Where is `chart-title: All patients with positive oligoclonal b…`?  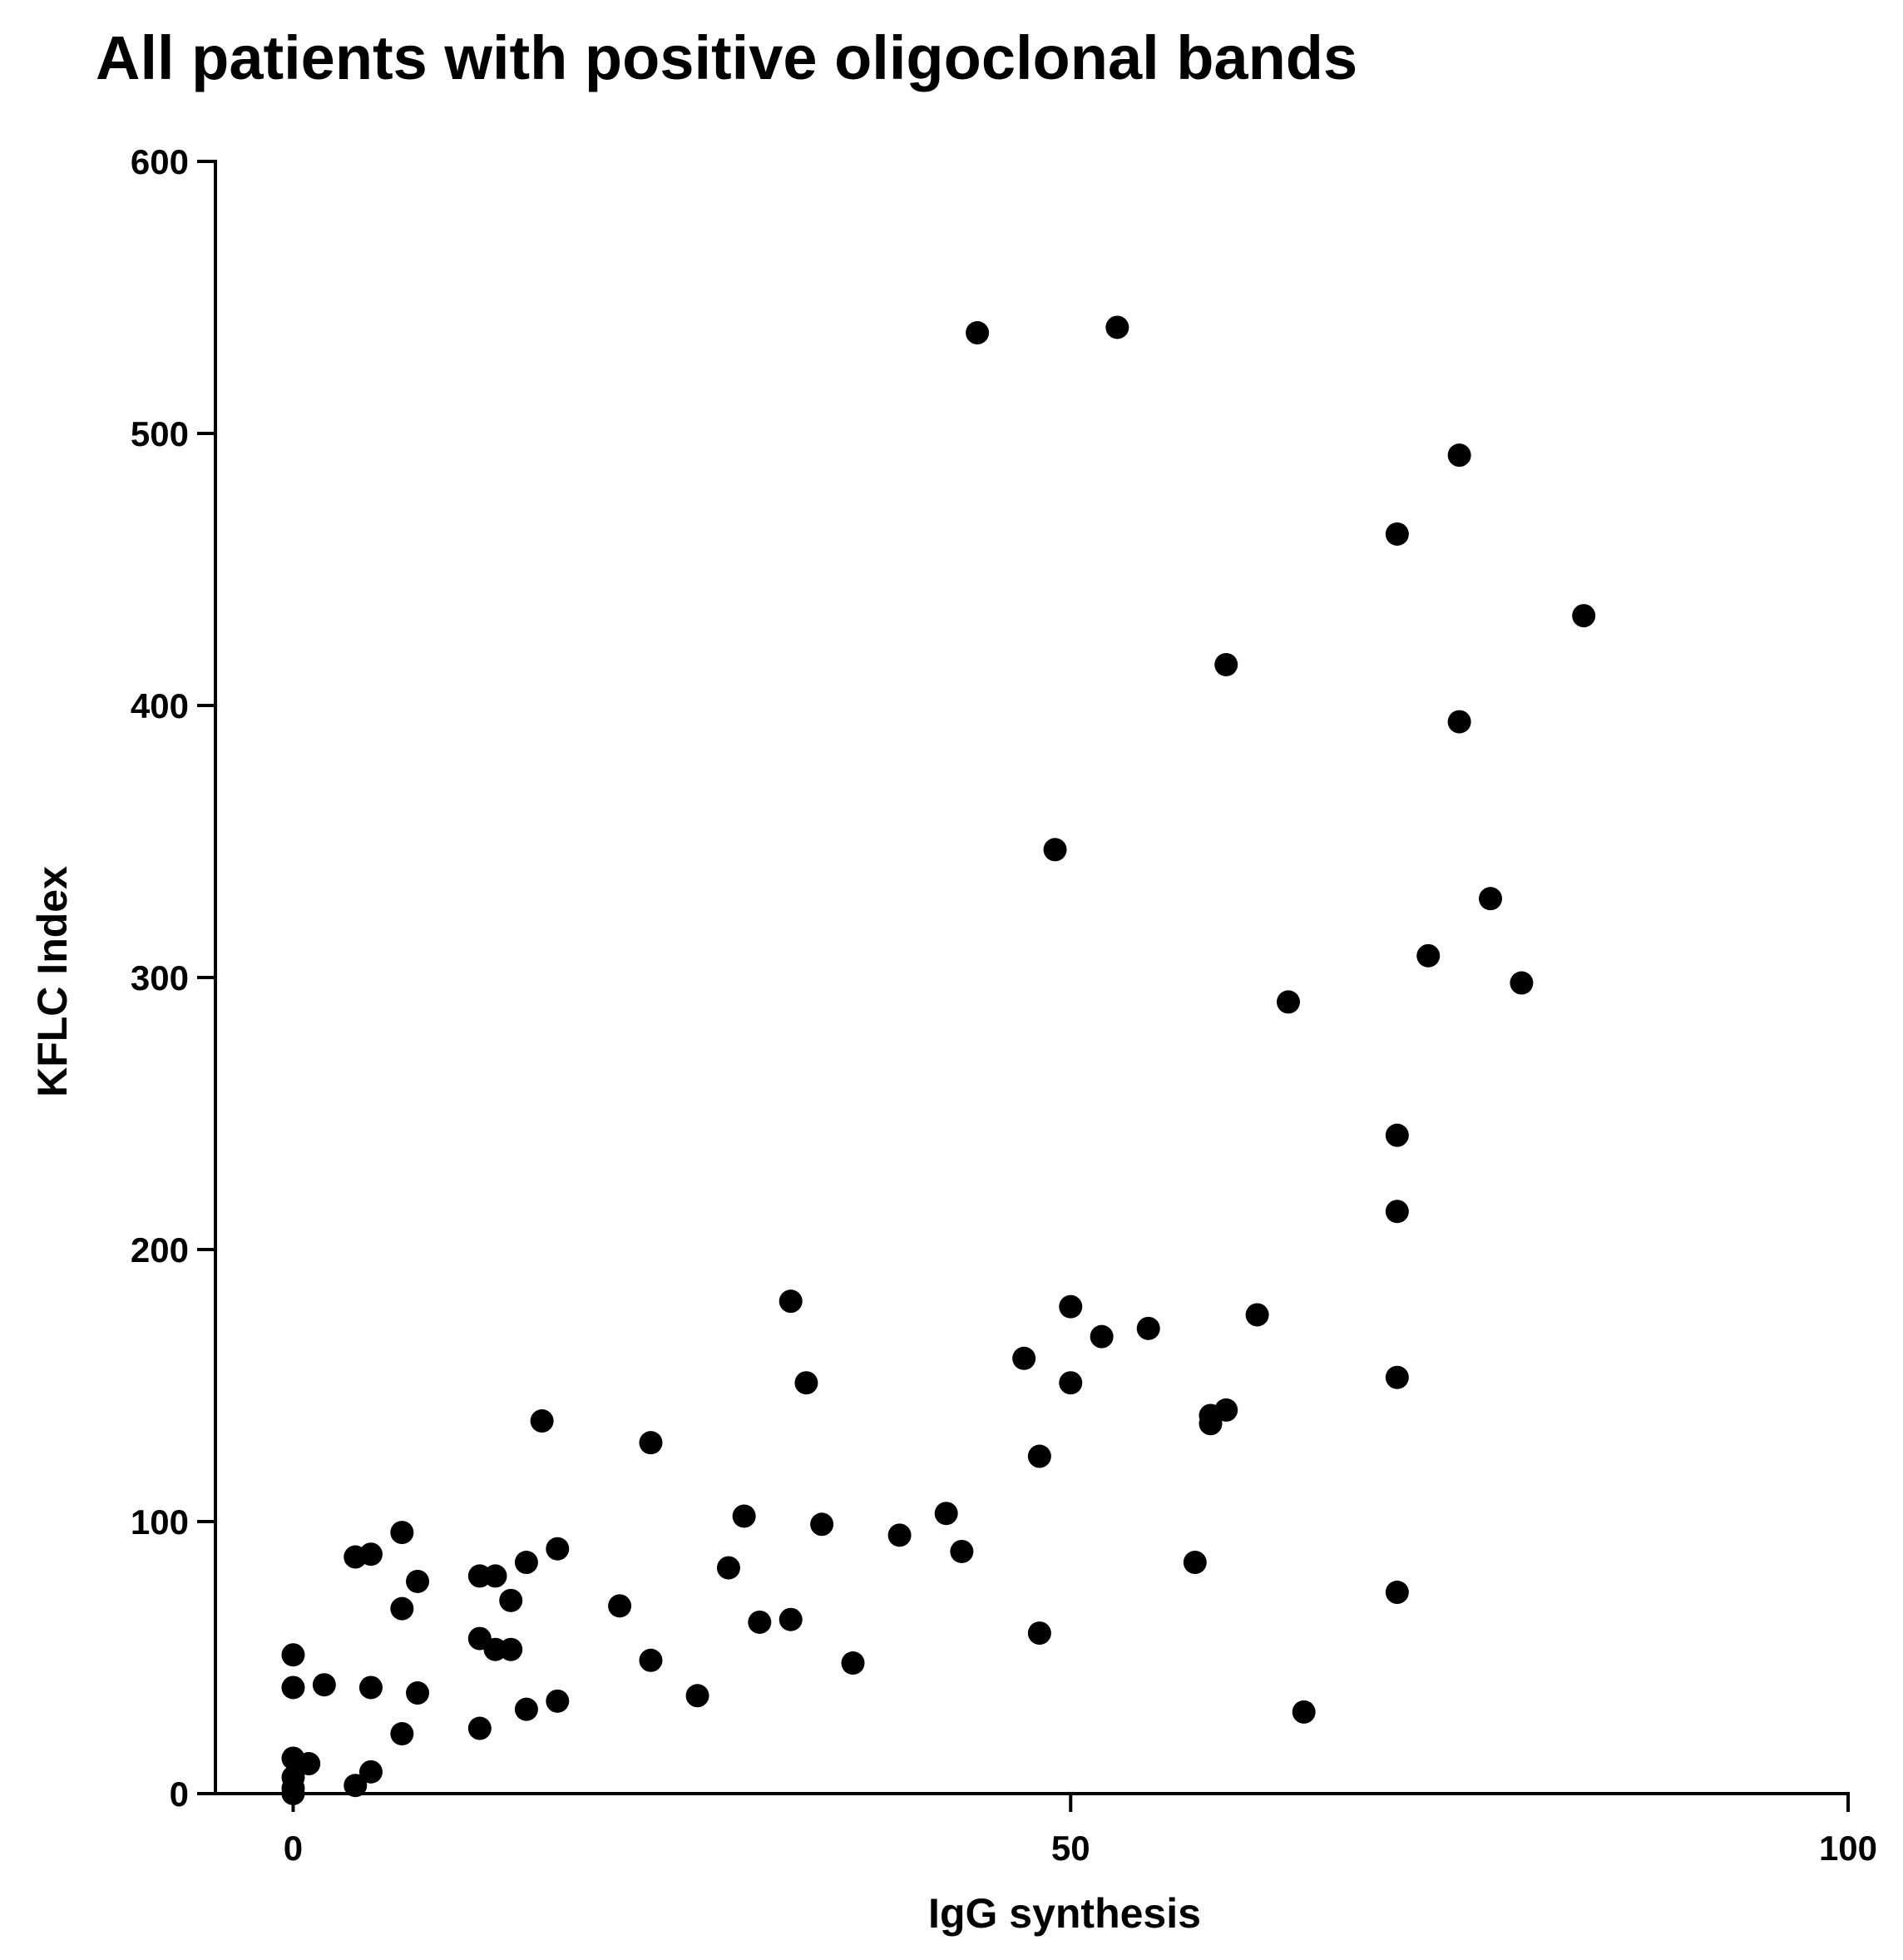
chart-title: All patients with positive oligoclonal b… is located at coordinates (727, 57).